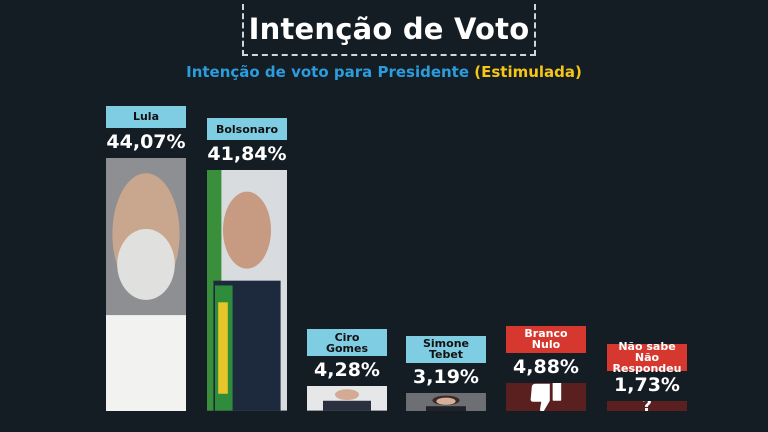 The width and height of the screenshot is (768, 432). I want to click on question-mark-icon: ?, so click(647, 406).